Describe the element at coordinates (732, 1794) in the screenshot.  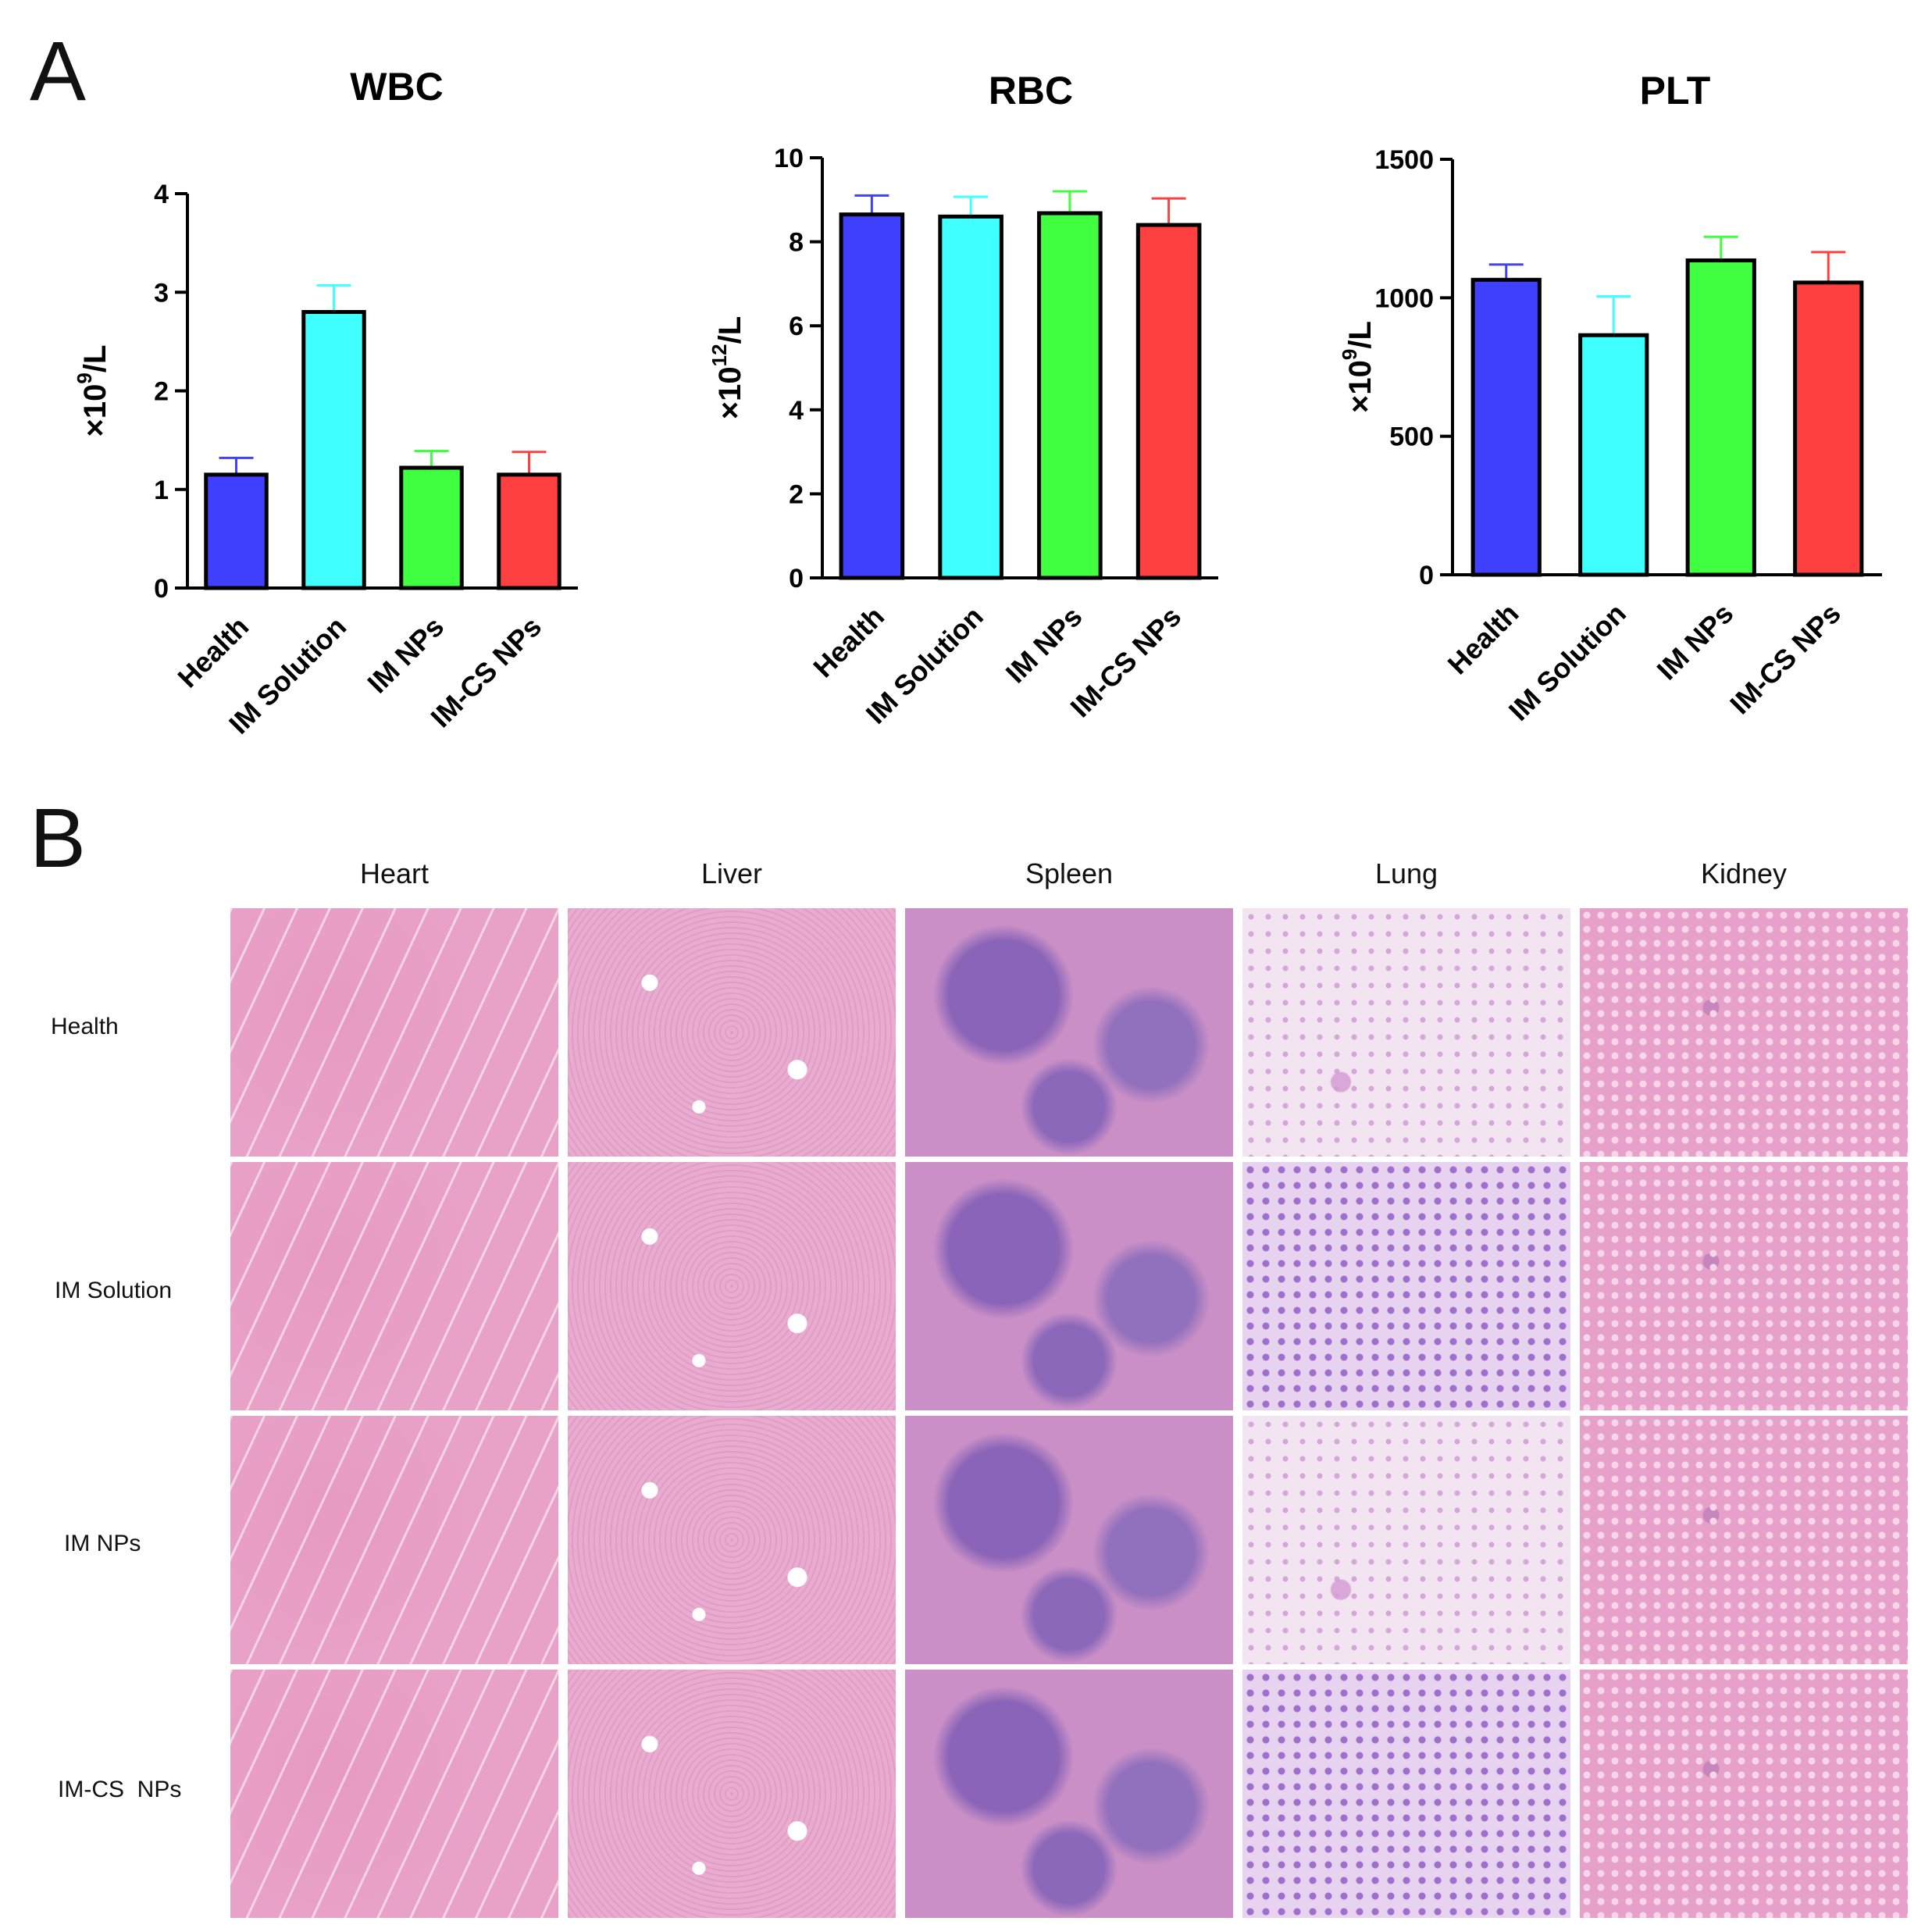
I see `micrograph-im-cs-nps-liver` at that location.